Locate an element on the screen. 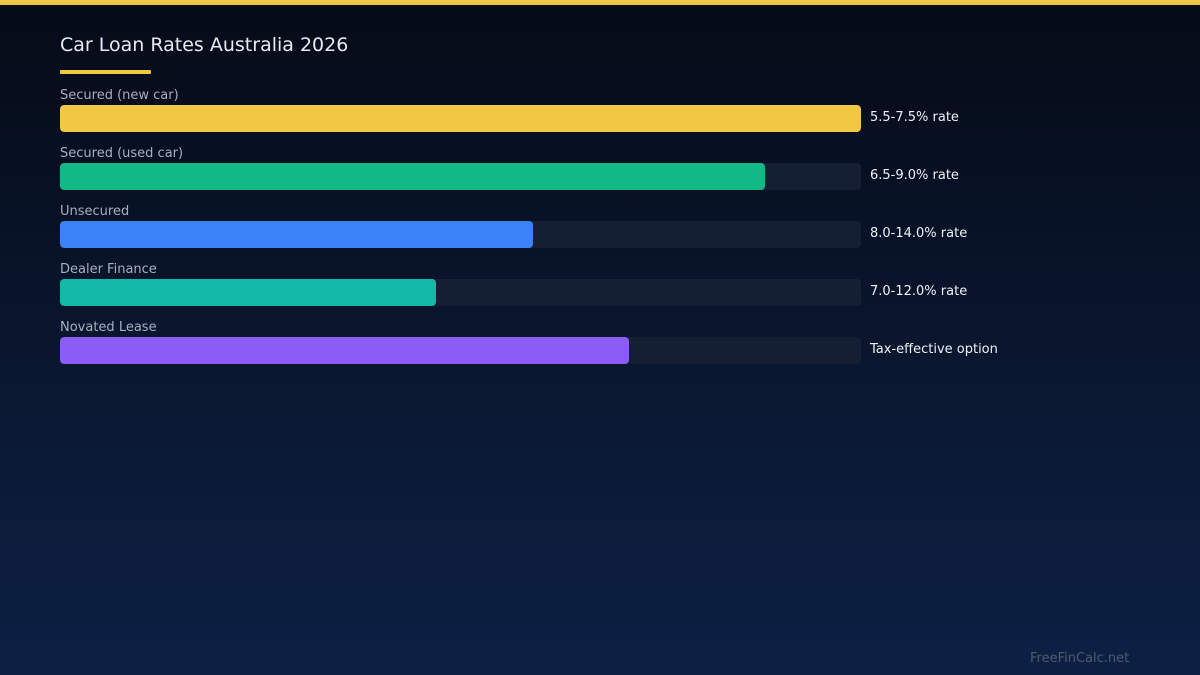 Image resolution: width=1200 pixels, height=675 pixels. bar-row: Dealer Finance 7.0-12.0% rate is located at coordinates (560, 289).